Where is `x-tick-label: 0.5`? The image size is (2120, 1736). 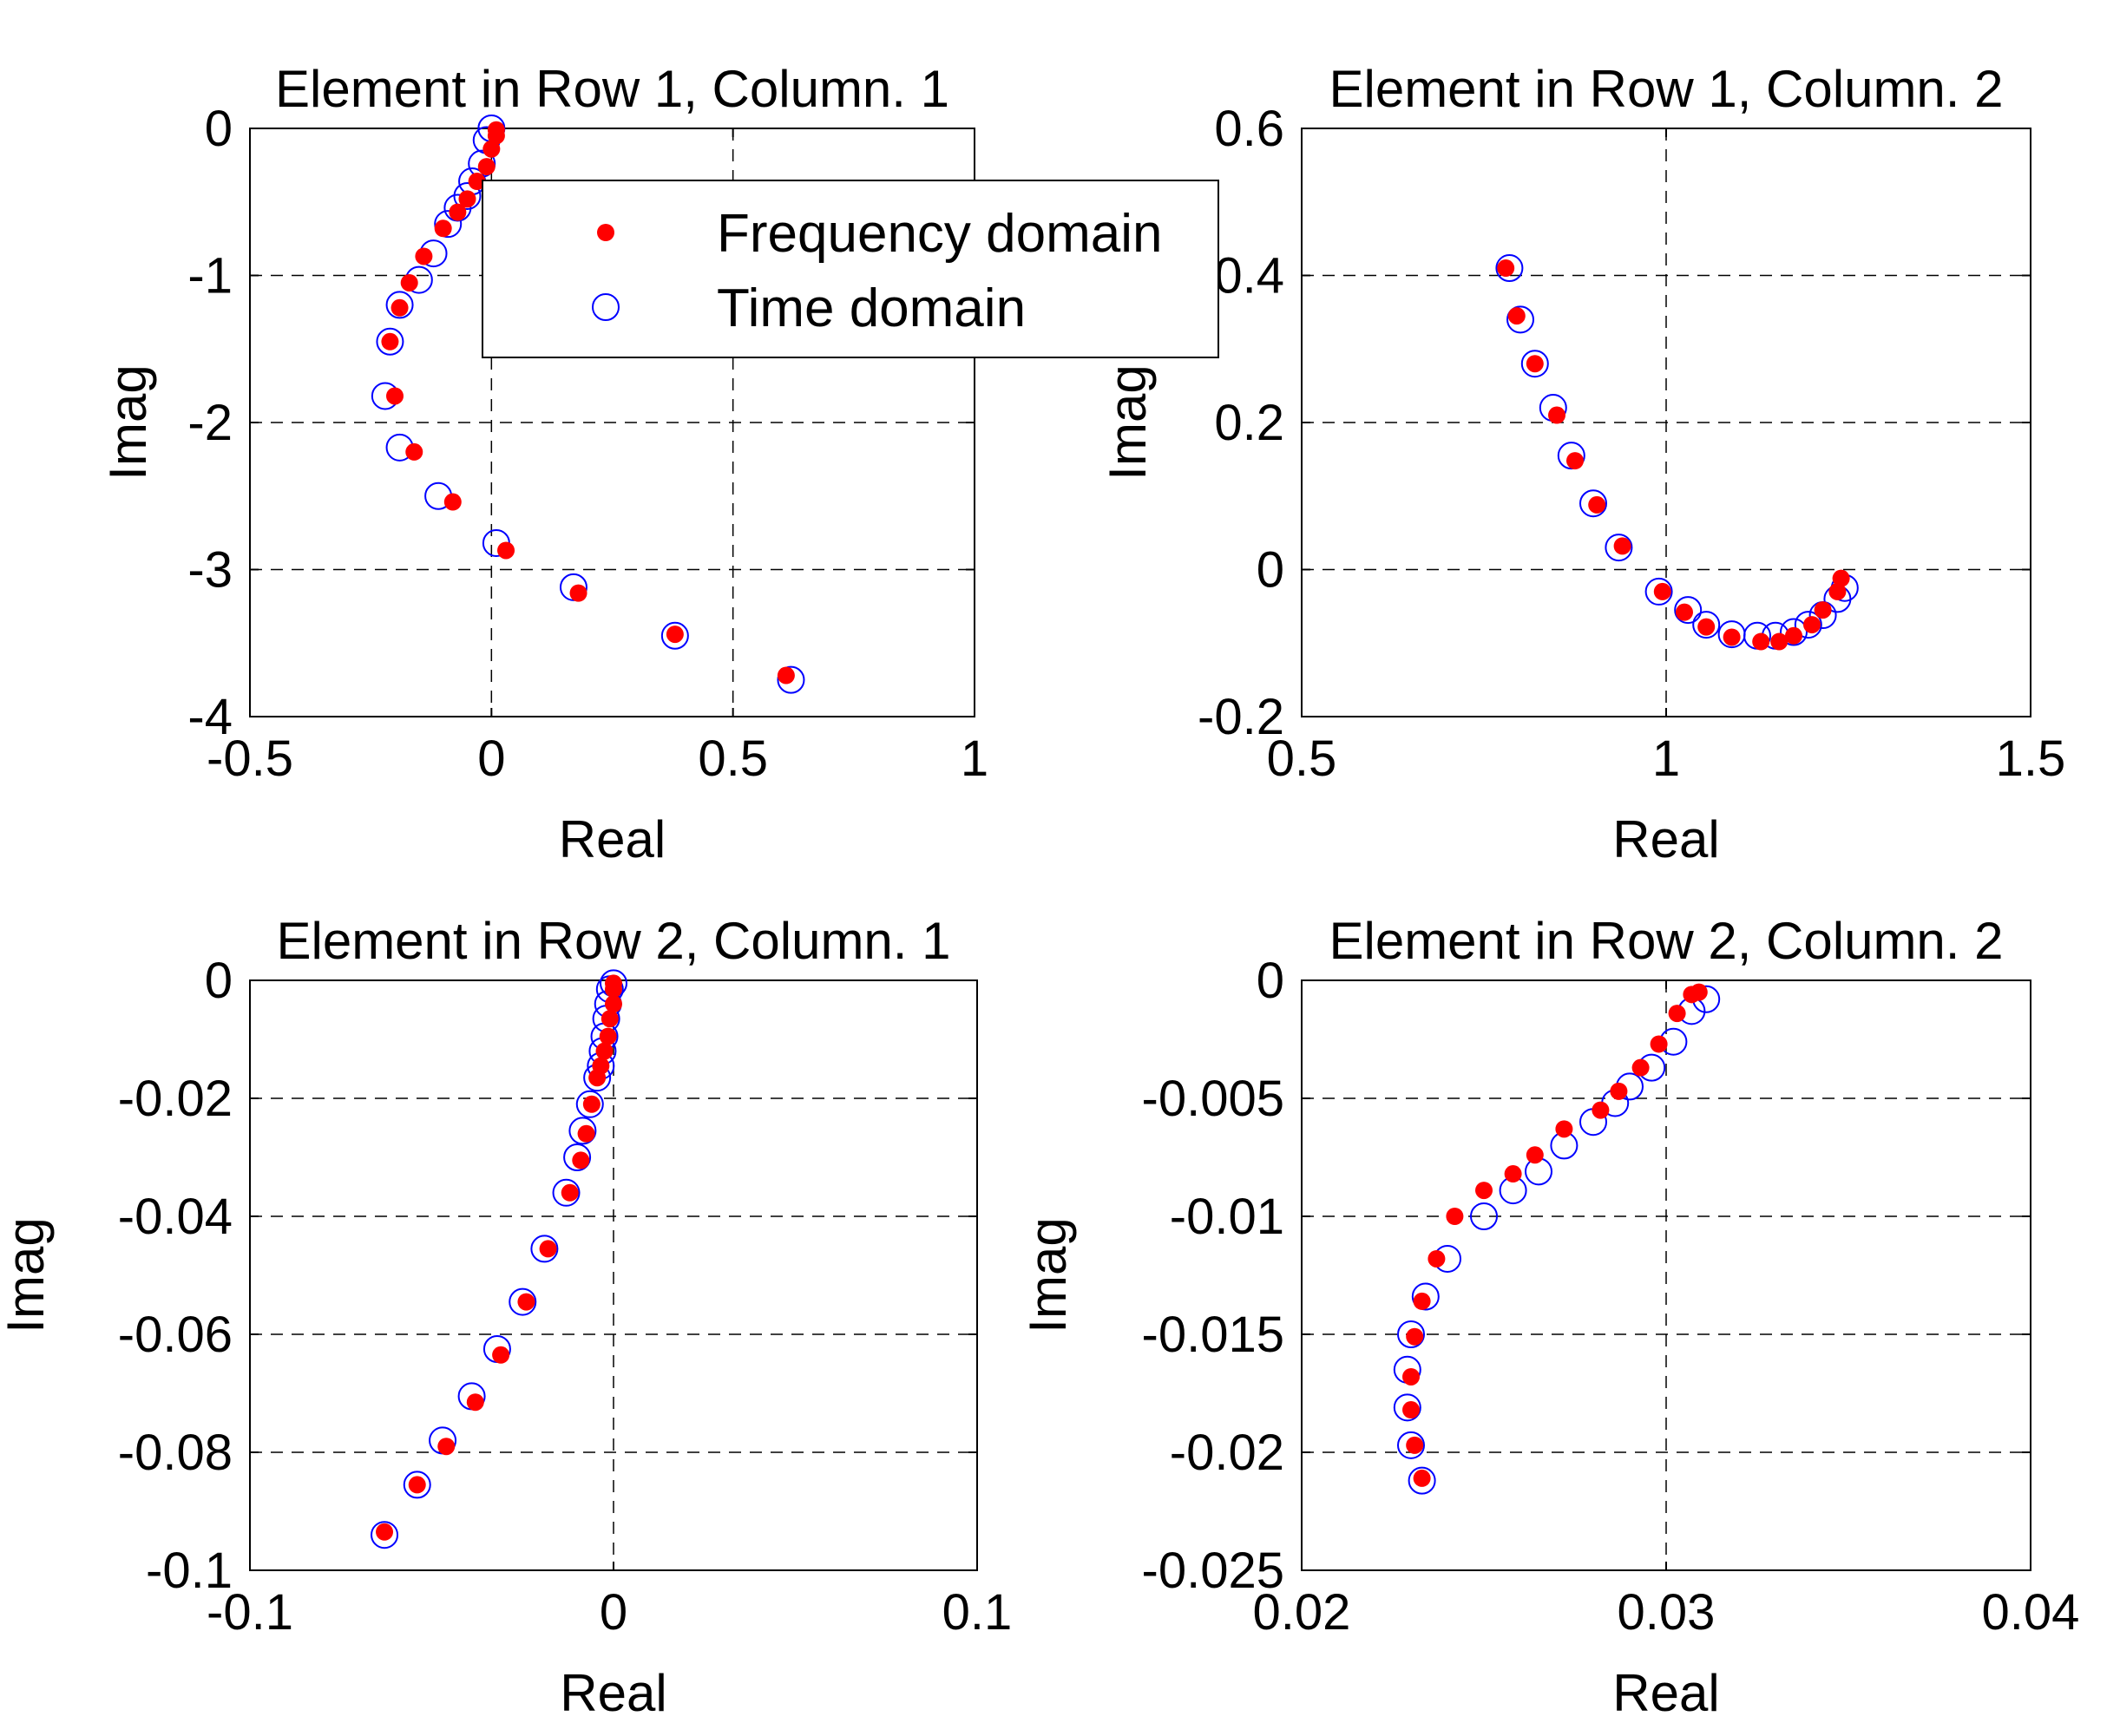 x-tick-label: 0.5 is located at coordinates (1302, 758).